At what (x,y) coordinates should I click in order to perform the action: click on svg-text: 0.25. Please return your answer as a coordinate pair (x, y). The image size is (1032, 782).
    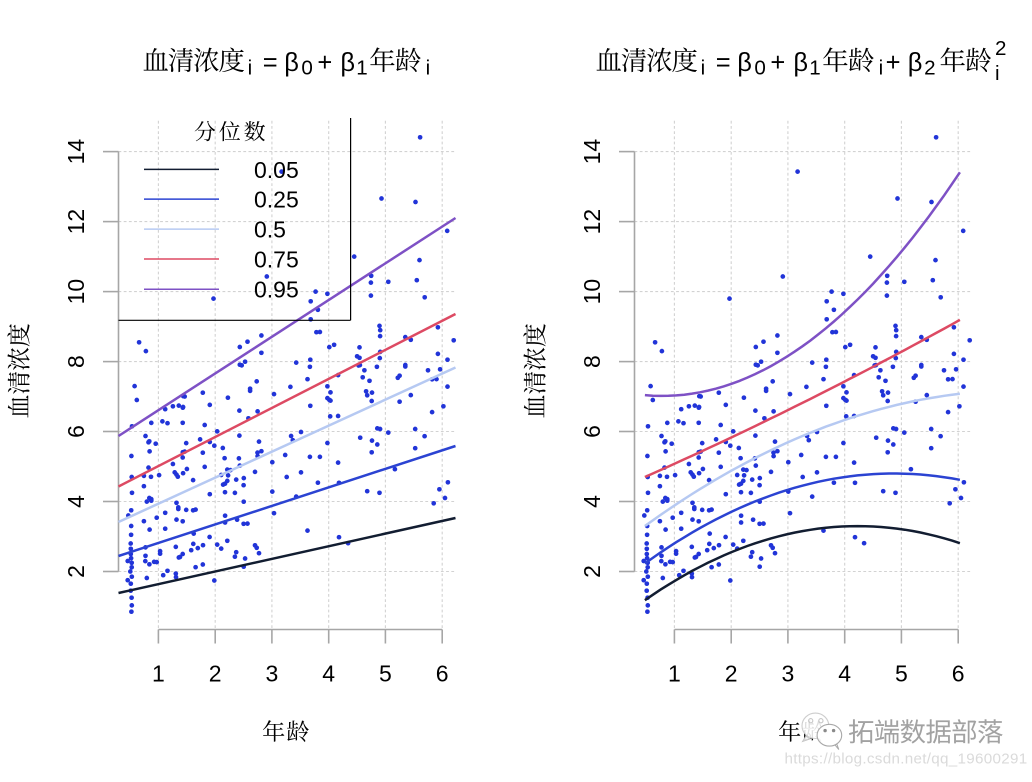
    Looking at the image, I should click on (276, 200).